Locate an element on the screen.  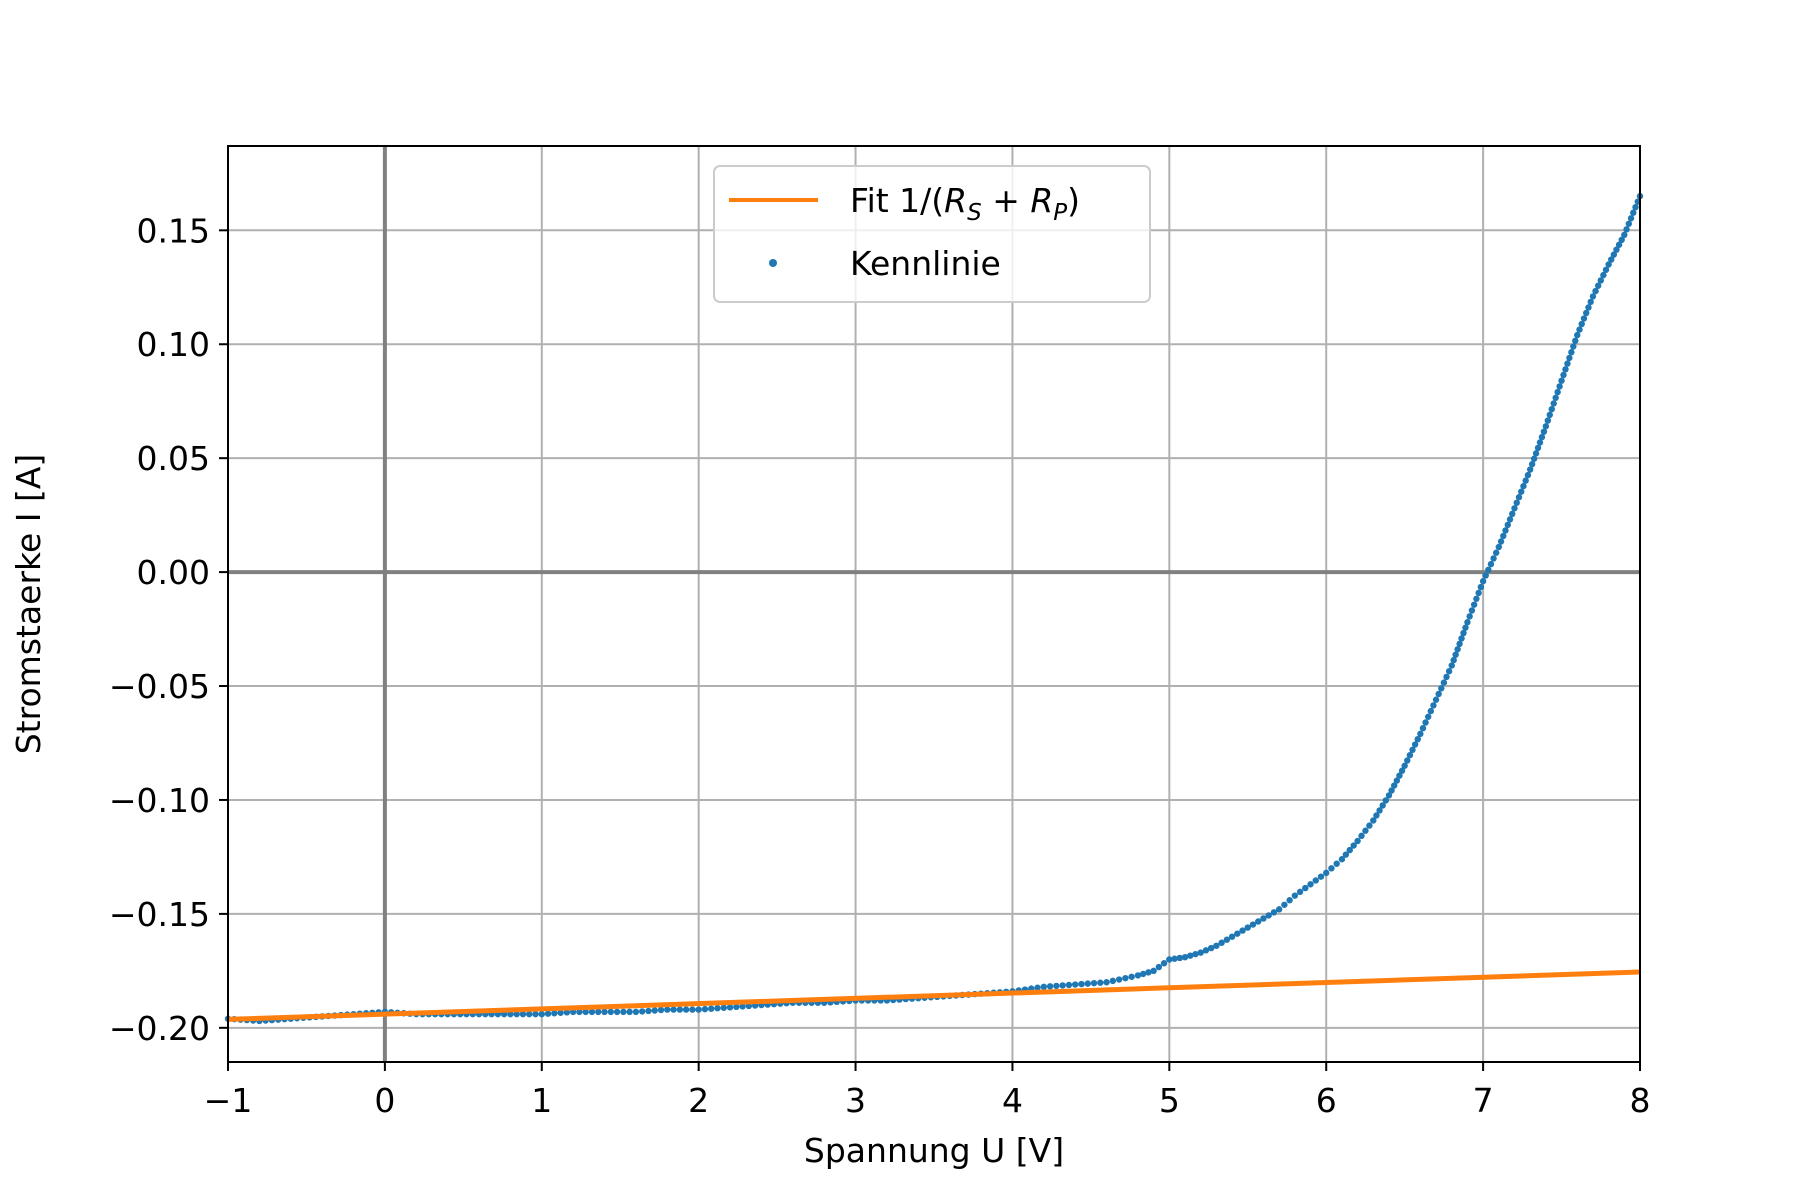
x-tick-label: 4 is located at coordinates (1012, 1100).